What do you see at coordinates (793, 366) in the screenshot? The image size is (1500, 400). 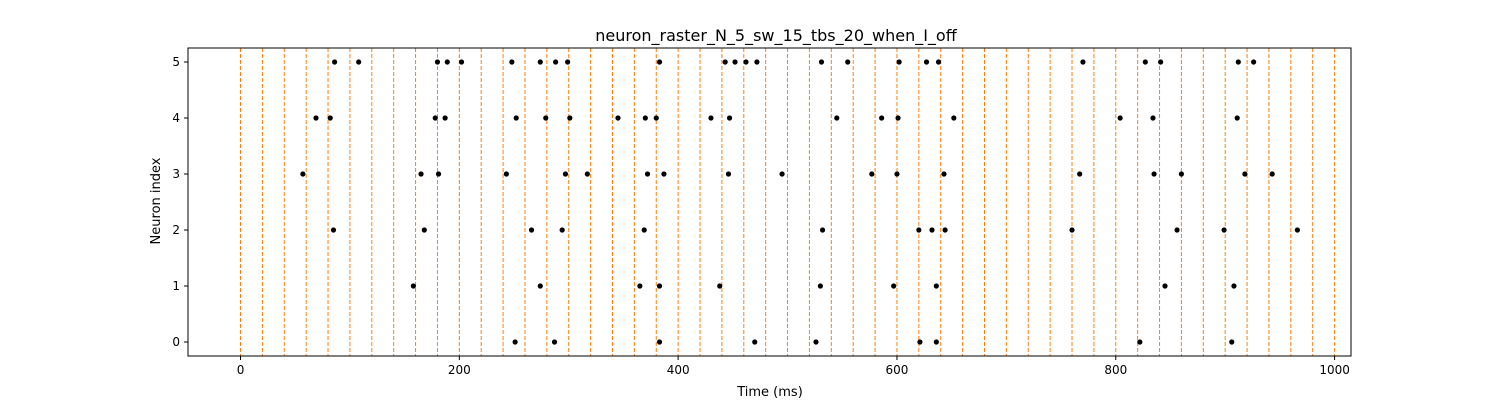 I see `x-axis-ticks: 0 200 400 600 800 1000` at bounding box center [793, 366].